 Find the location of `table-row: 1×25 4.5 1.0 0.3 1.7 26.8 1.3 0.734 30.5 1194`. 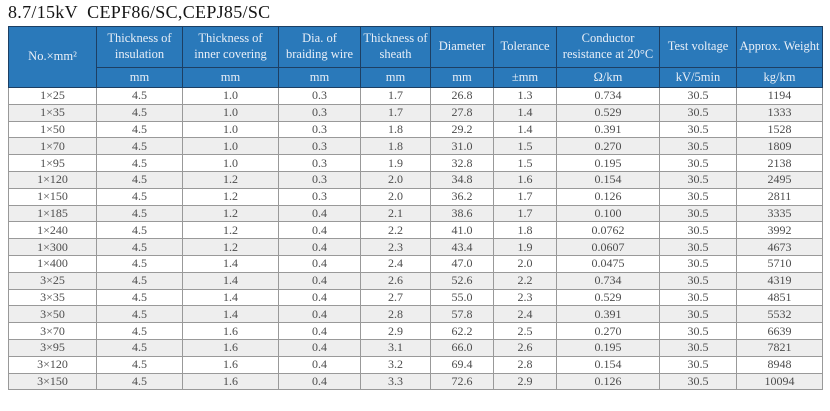

table-row: 1×25 4.5 1.0 0.3 1.7 26.8 1.3 0.734 30.5 1194 is located at coordinates (415, 96).